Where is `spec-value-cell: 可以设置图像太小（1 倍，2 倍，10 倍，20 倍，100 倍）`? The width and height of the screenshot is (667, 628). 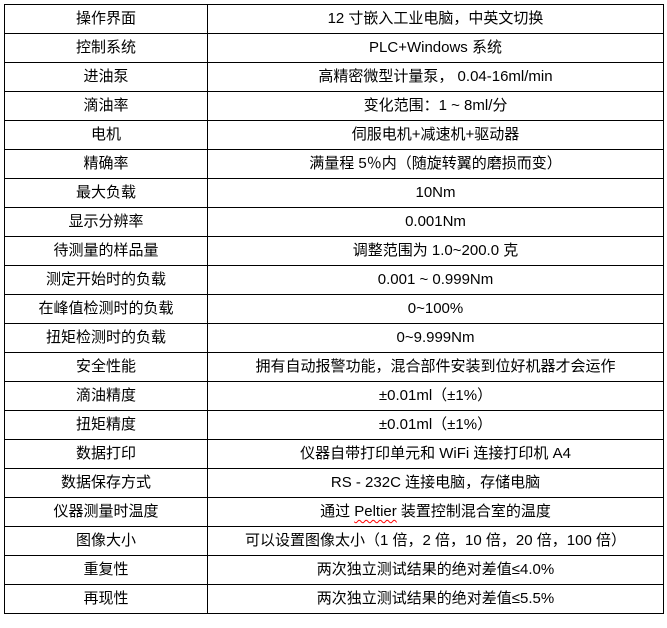 spec-value-cell: 可以设置图像太小（1 倍，2 倍，10 倍，20 倍，100 倍） is located at coordinates (435, 541).